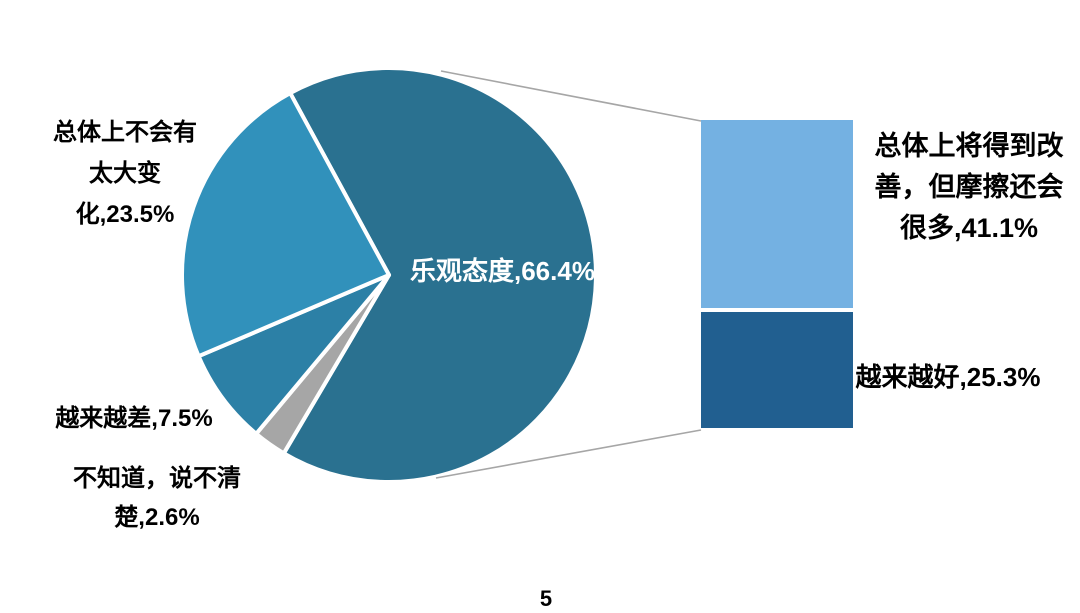 Image resolution: width=1080 pixels, height=613 pixels. I want to click on label-slice-no-big-change: 总体上不会有 太大变 化,23.5%, so click(125, 173).